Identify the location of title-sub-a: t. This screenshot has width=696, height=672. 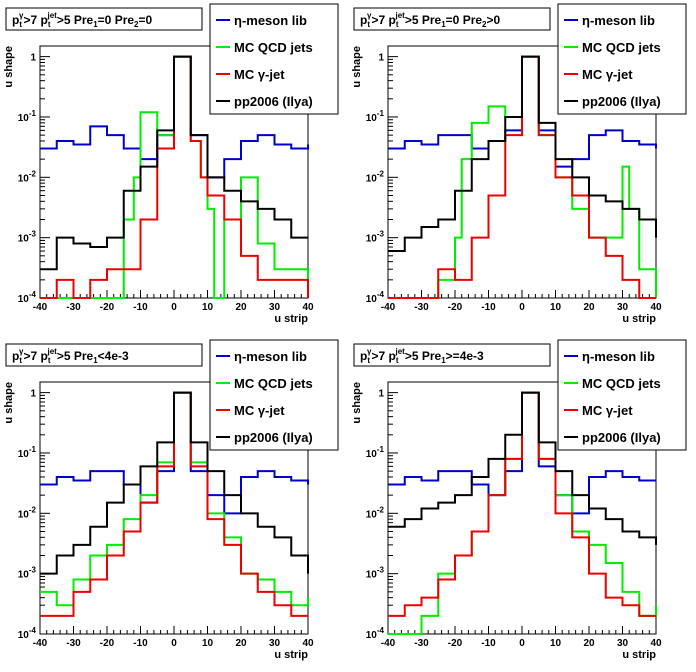
(20, 360).